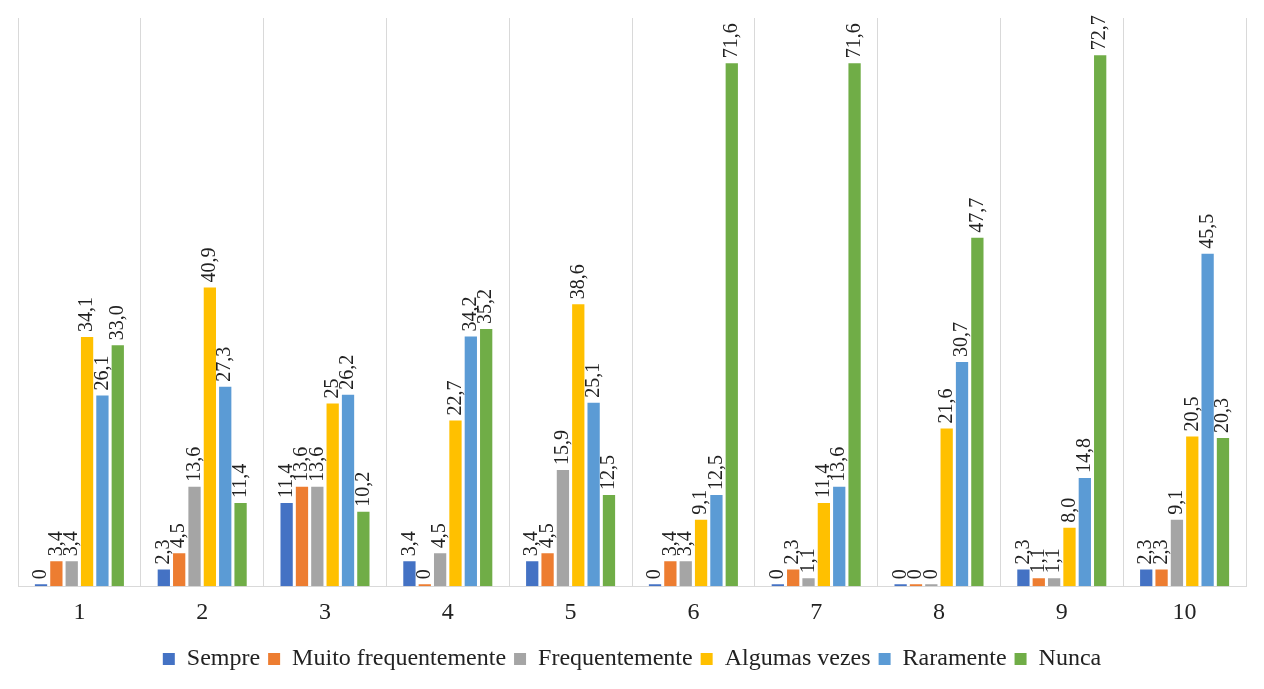 The image size is (1264, 689). What do you see at coordinates (1184, 610) in the screenshot?
I see `x-tick-label: 10` at bounding box center [1184, 610].